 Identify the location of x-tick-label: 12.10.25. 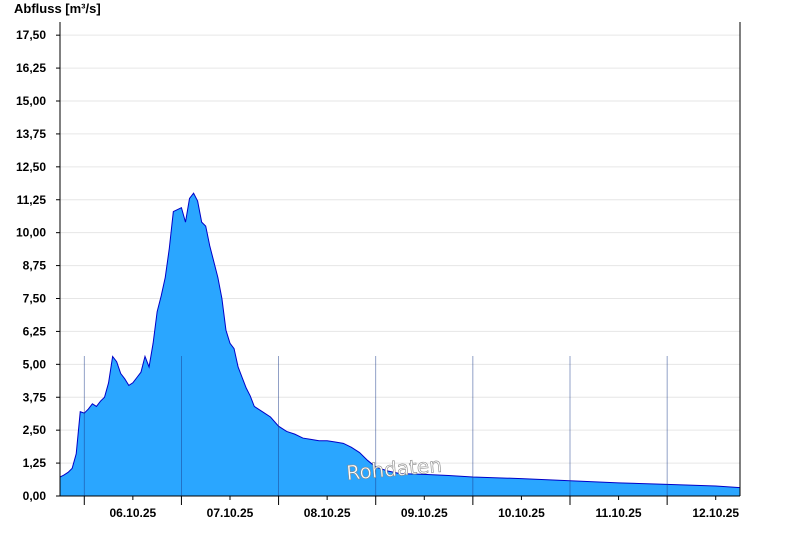
(715, 513).